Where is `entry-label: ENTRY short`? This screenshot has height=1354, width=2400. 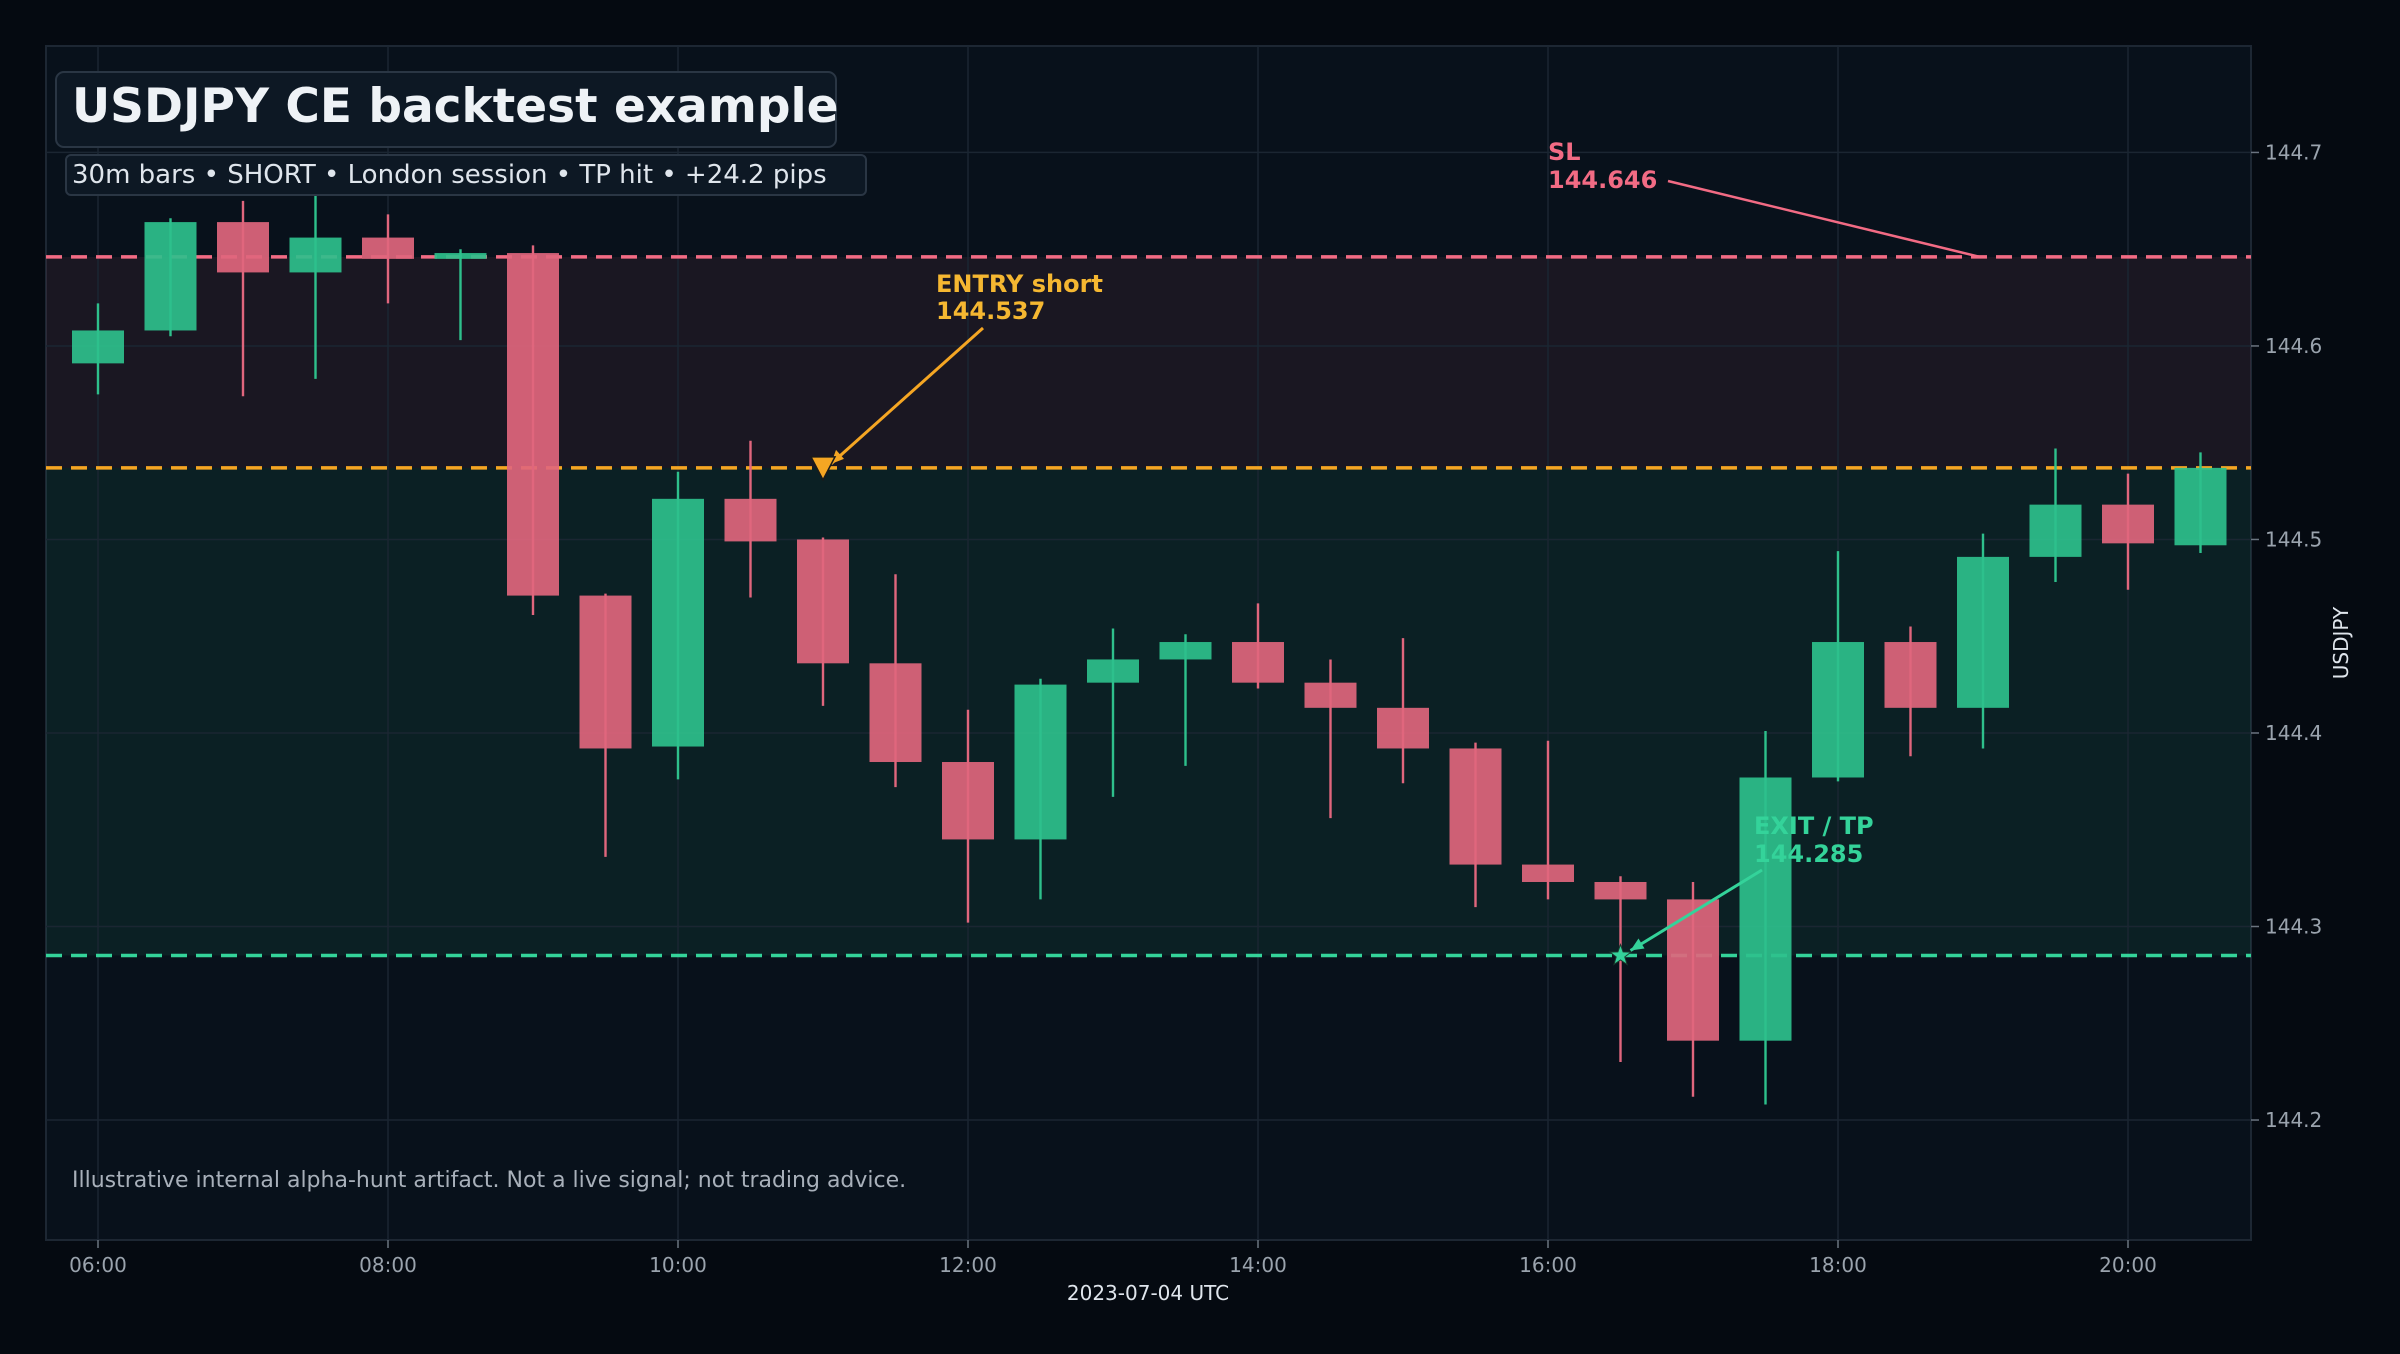 entry-label: ENTRY short is located at coordinates (1019, 284).